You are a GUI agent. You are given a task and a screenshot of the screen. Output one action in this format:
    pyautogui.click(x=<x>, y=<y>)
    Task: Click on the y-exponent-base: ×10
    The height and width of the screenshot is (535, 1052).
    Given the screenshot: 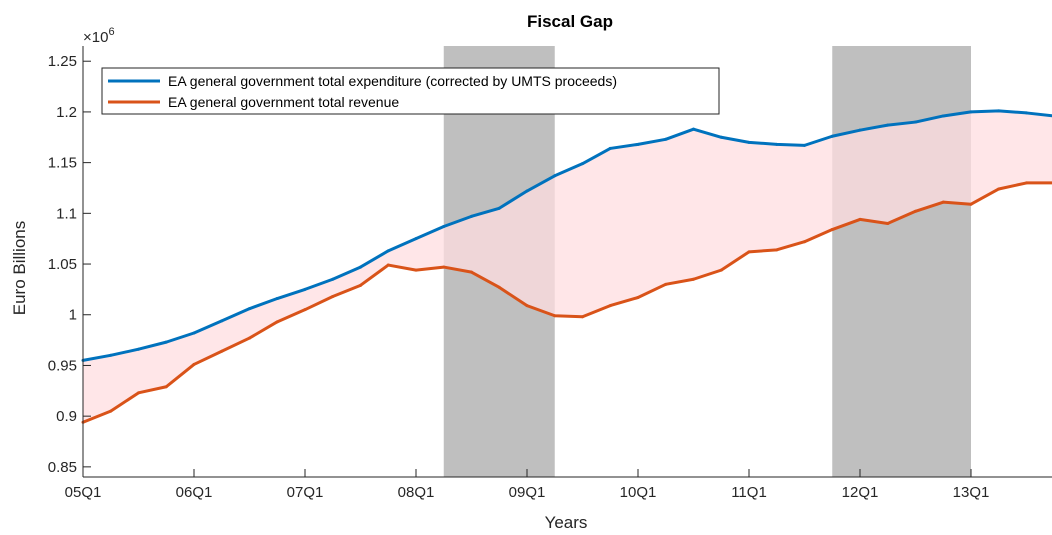 What is the action you would take?
    pyautogui.click(x=95, y=37)
    